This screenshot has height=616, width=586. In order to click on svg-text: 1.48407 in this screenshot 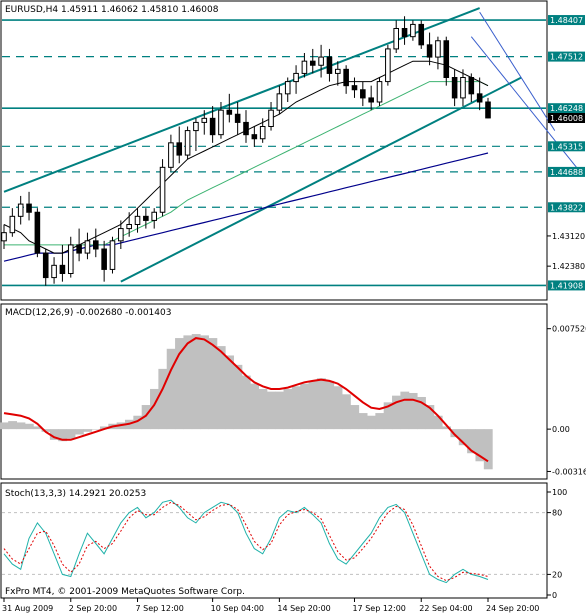, I will do `click(566, 20)`.